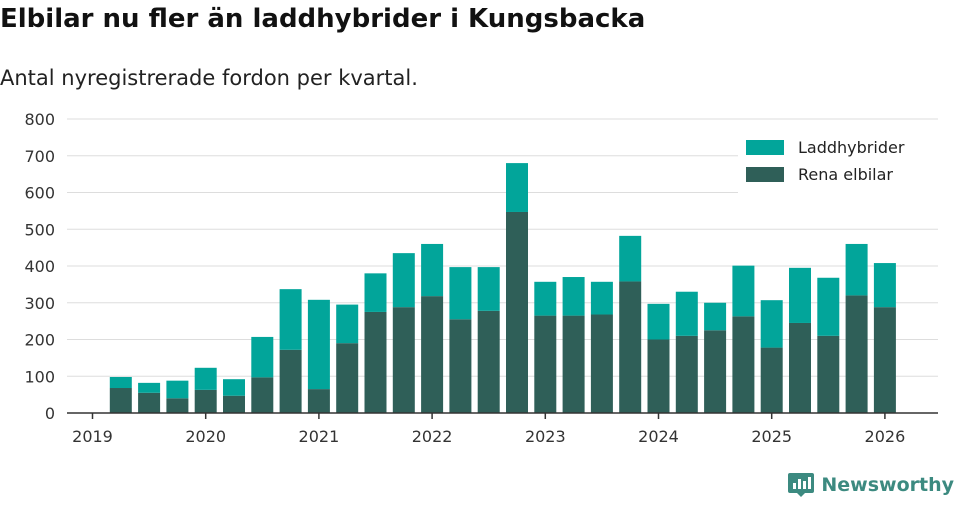  What do you see at coordinates (39, 376) in the screenshot?
I see `y-tick-label: 100` at bounding box center [39, 376].